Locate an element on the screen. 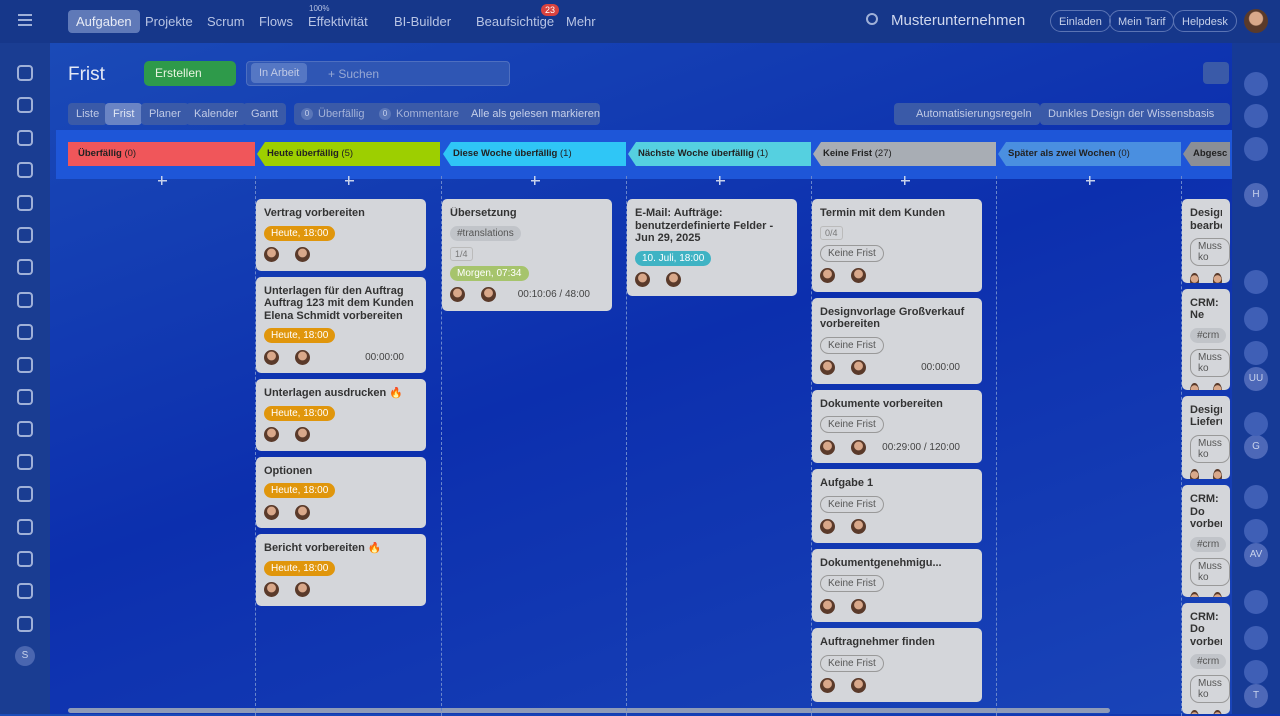 The width and height of the screenshot is (1280, 716). task-card: Vertrag vorbereiten Heute, 18:00 is located at coordinates (341, 235).